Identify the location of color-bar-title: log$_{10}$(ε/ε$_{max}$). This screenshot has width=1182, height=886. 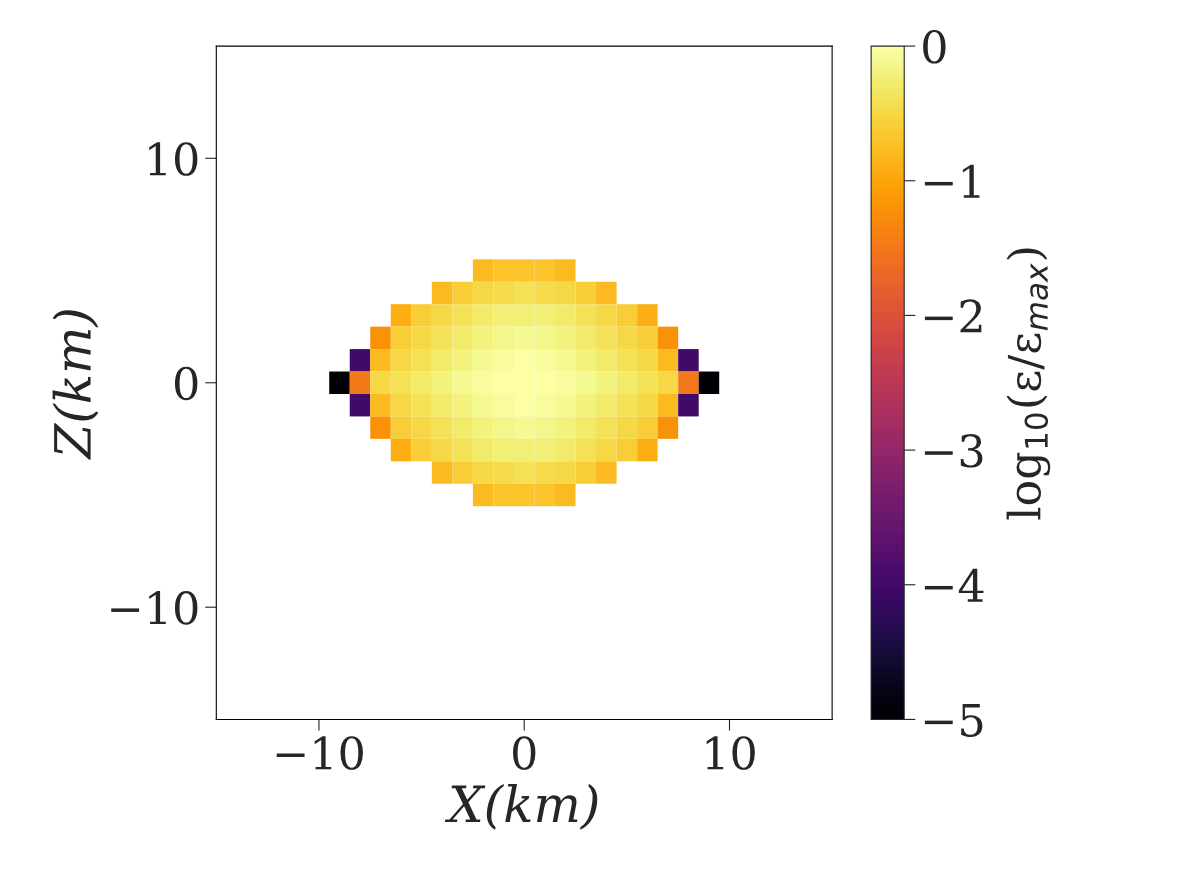
(1028, 384).